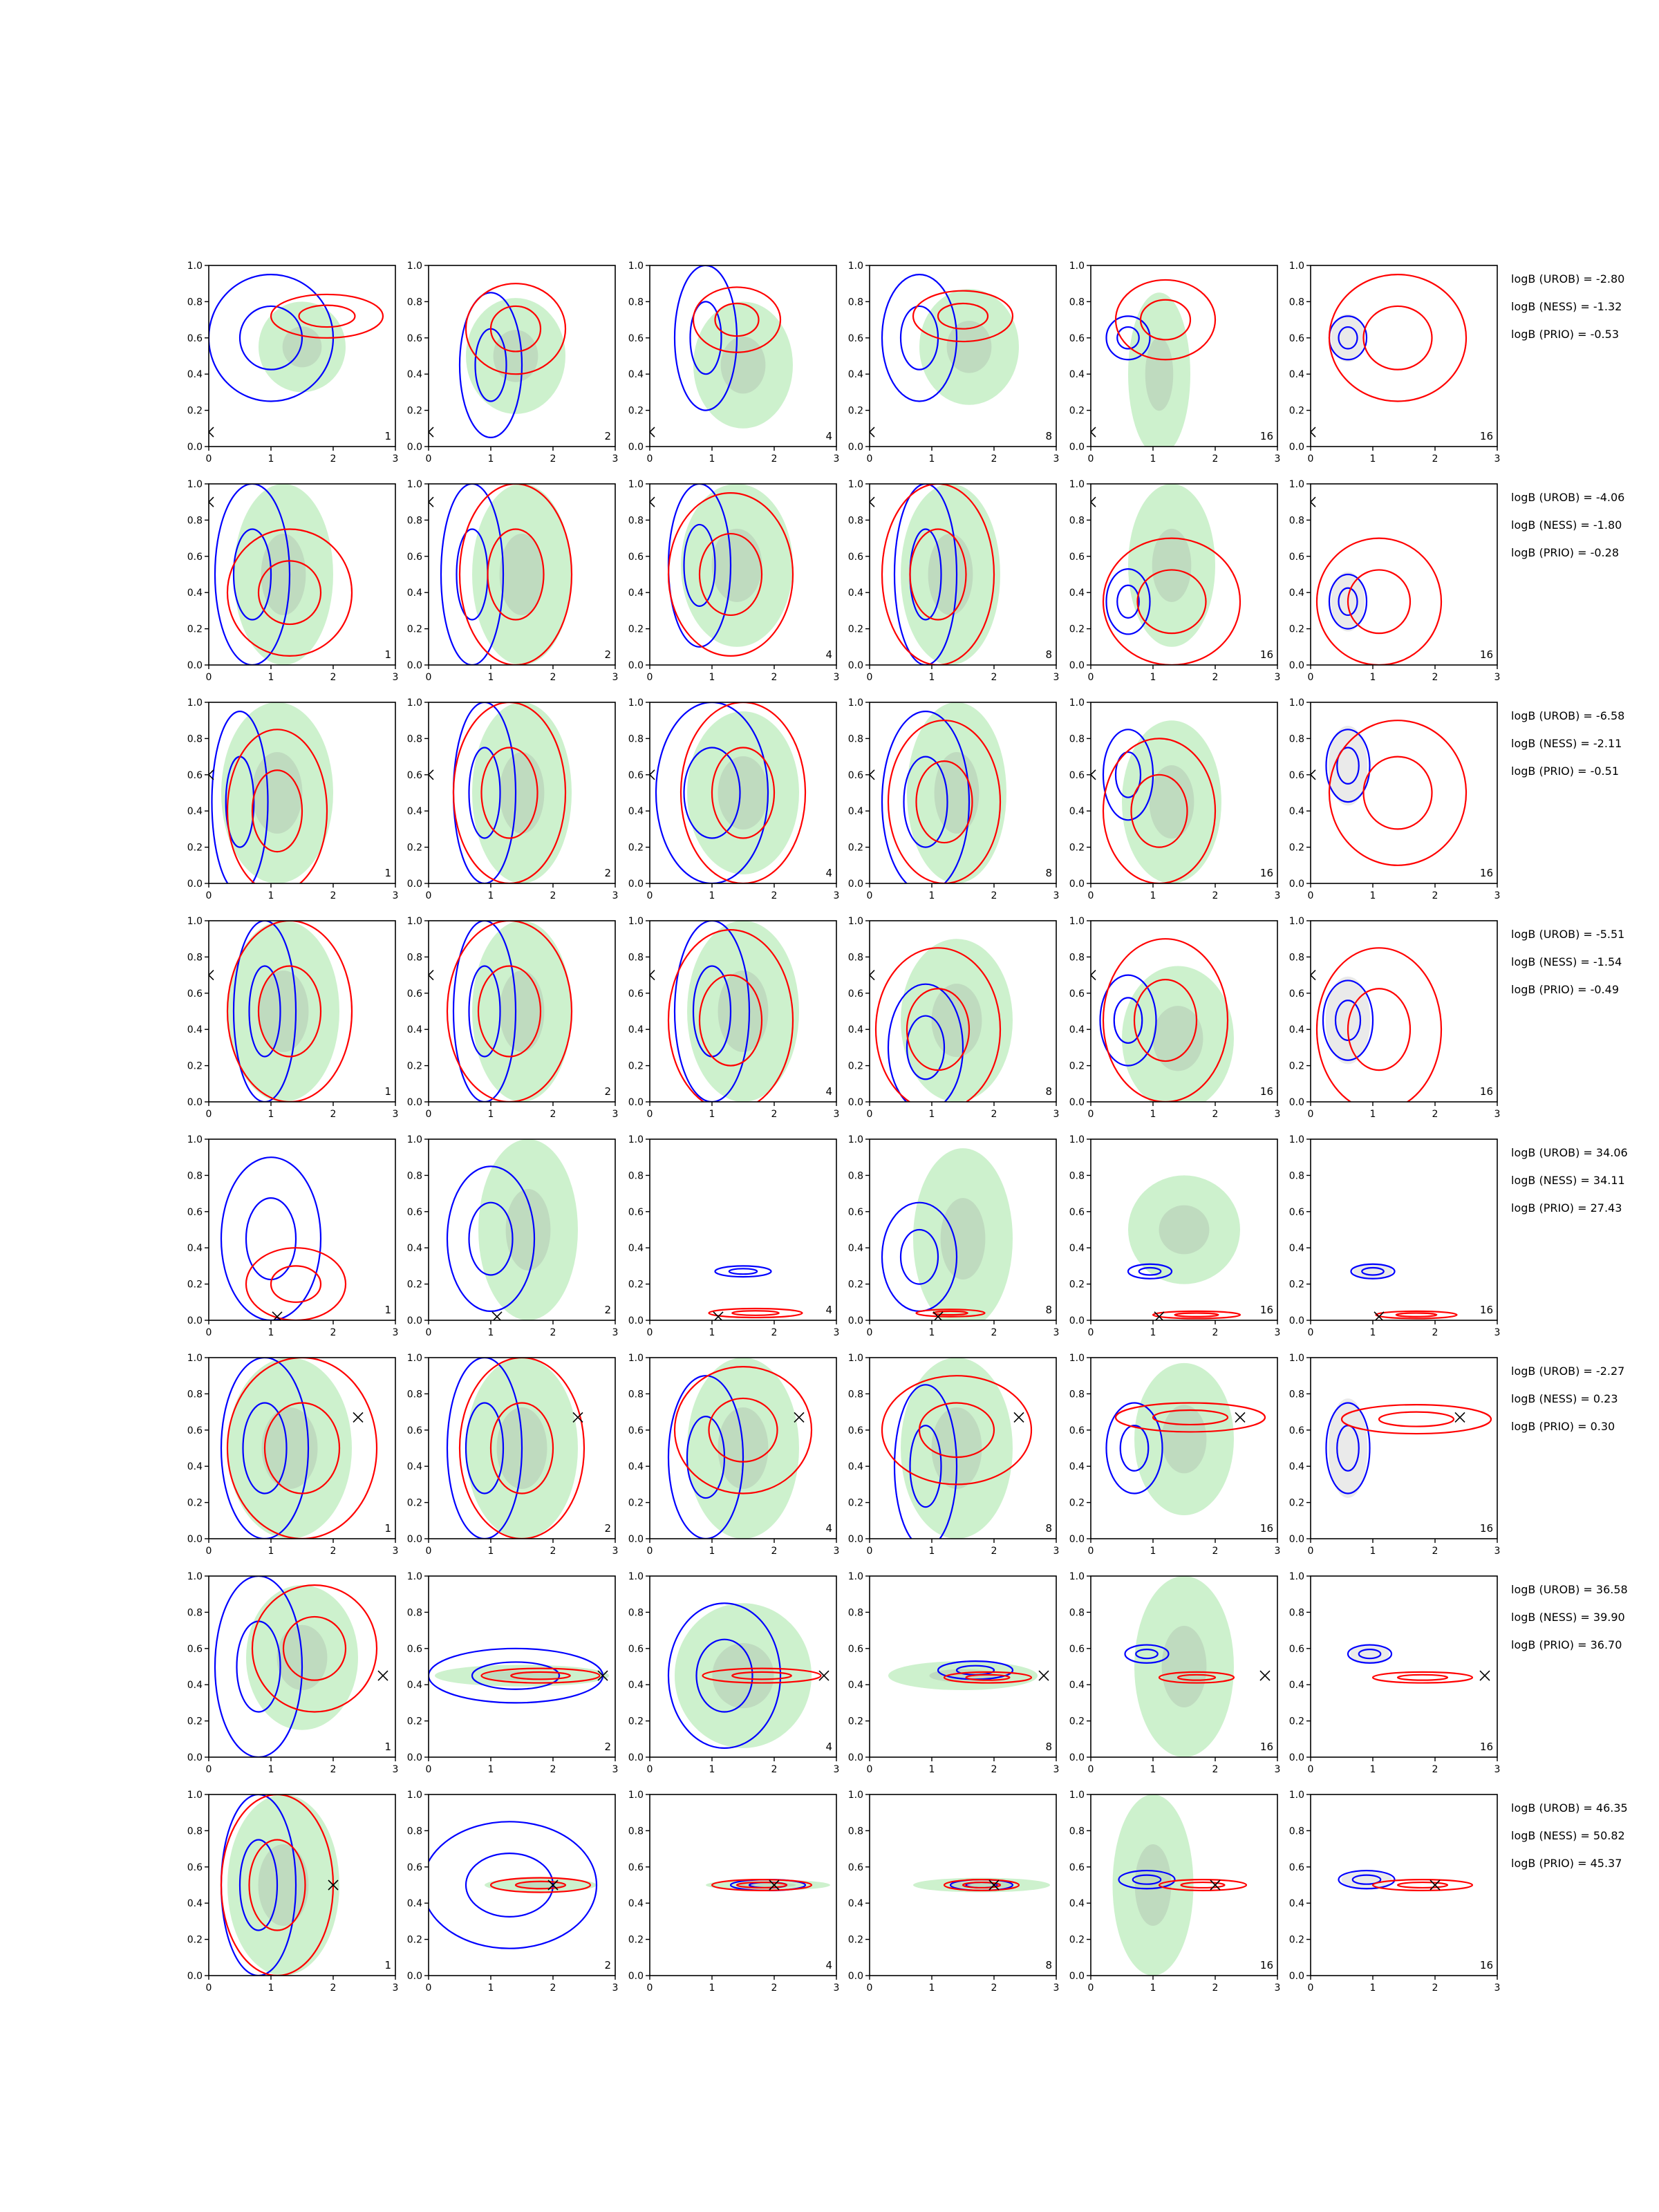  I want to click on panel-label: 8, so click(1049, 654).